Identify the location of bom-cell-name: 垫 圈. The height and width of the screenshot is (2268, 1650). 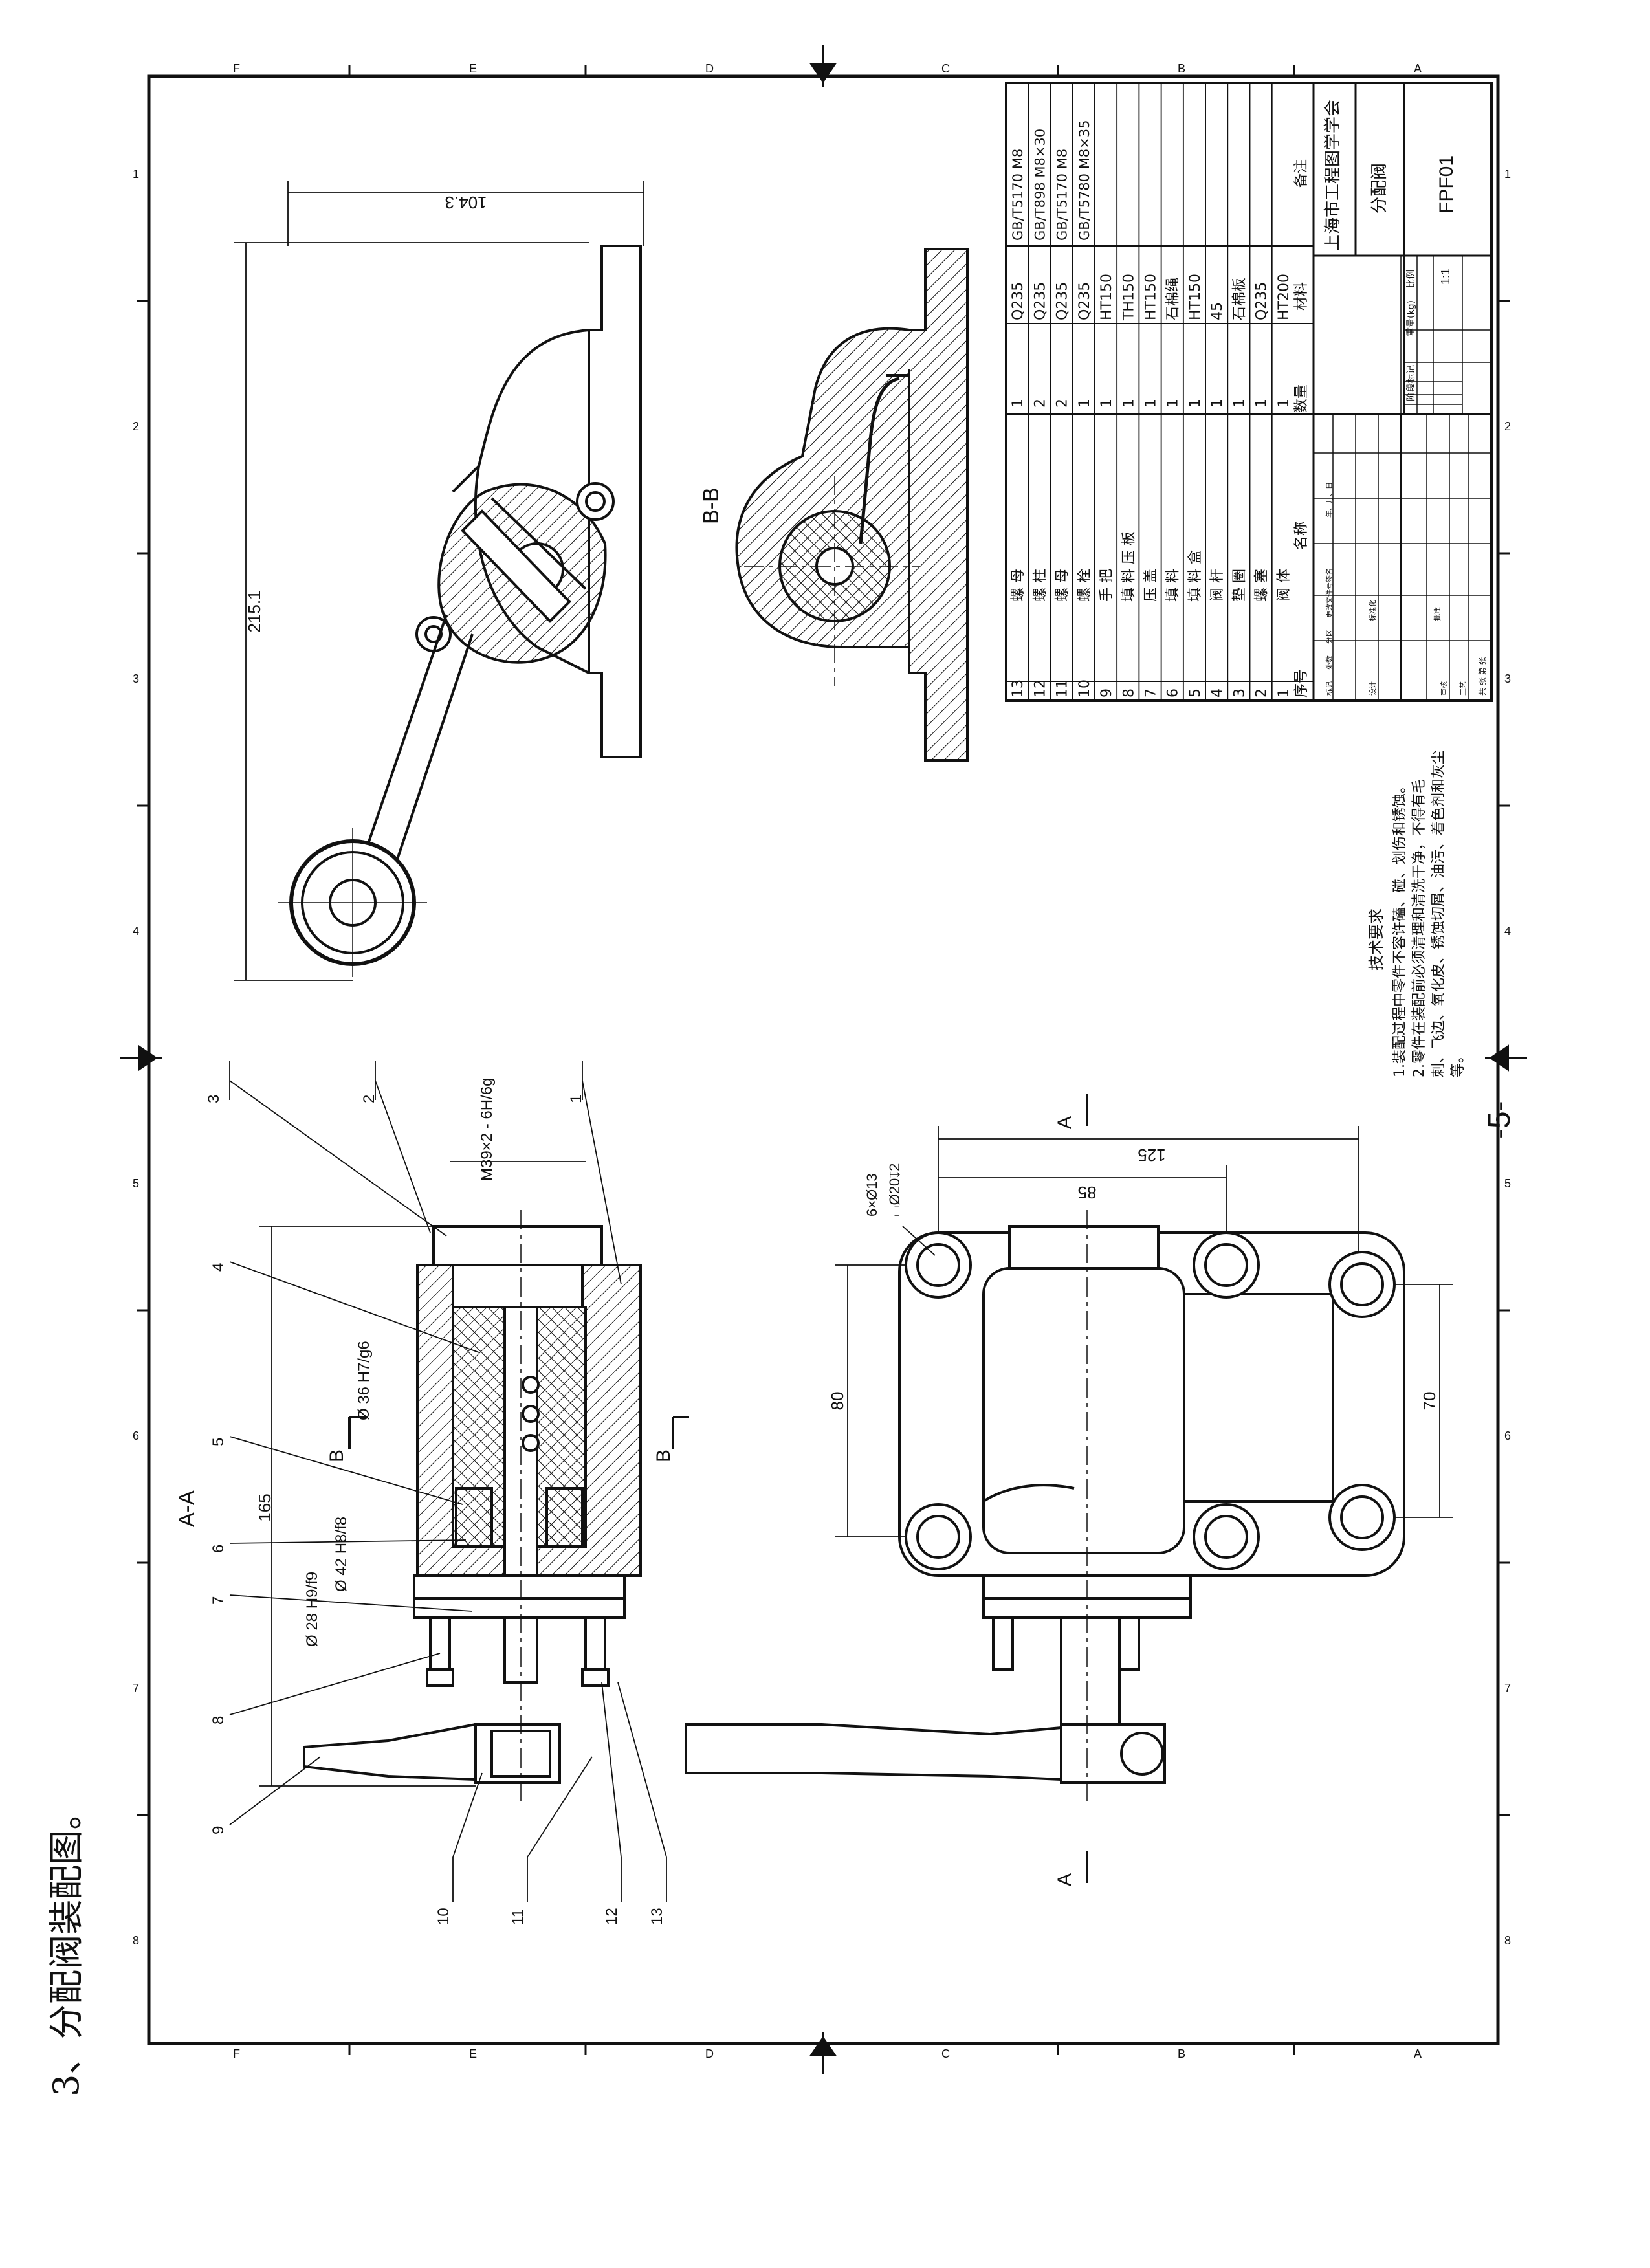
(1239, 585).